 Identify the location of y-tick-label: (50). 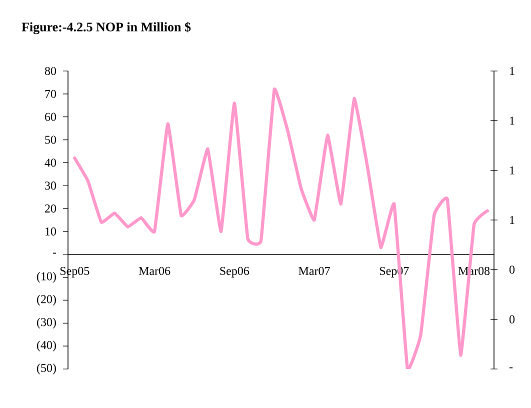
(46, 369).